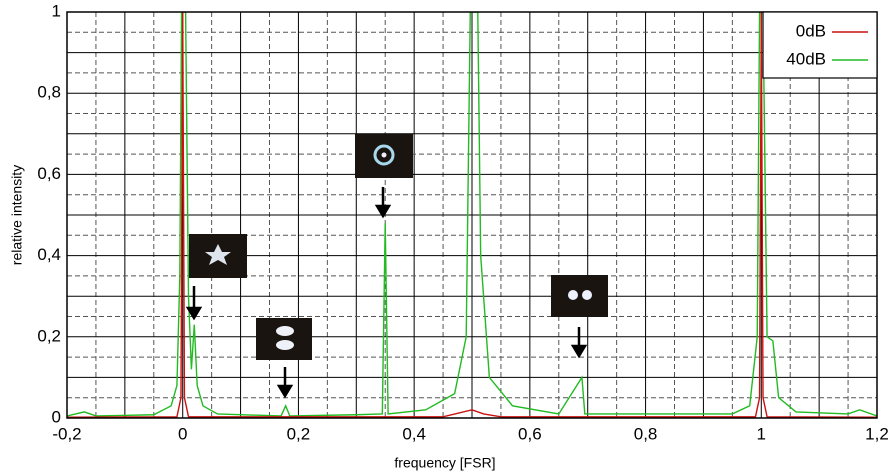 This screenshot has width=890, height=475. Describe the element at coordinates (56, 416) in the screenshot. I see `y-tick-label: 0` at that location.